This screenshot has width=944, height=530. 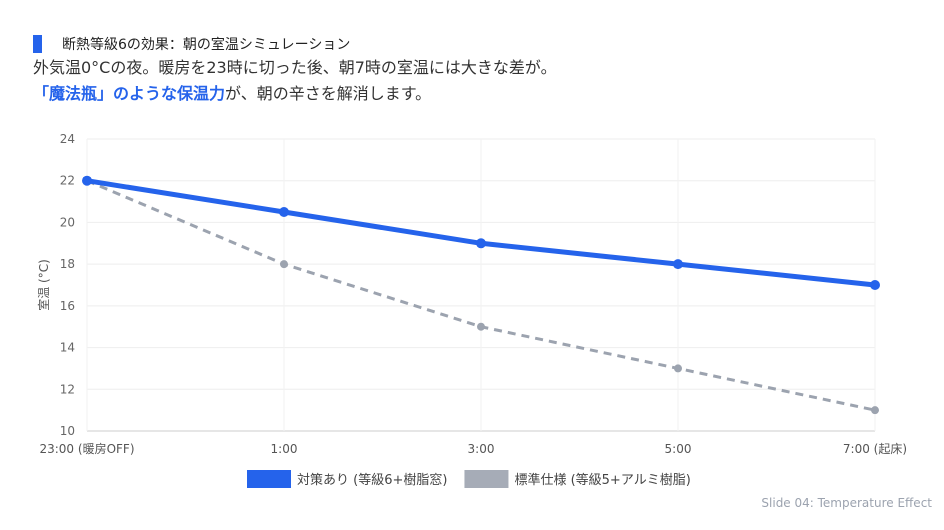 What do you see at coordinates (129, 93) in the screenshot?
I see `subtitle-highlight: 「魔法瓶」のような保温力` at bounding box center [129, 93].